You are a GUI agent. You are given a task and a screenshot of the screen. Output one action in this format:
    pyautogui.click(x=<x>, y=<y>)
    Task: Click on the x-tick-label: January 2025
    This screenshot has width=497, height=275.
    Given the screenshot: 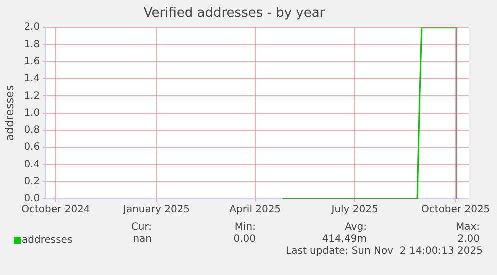 What is the action you would take?
    pyautogui.click(x=156, y=210)
    